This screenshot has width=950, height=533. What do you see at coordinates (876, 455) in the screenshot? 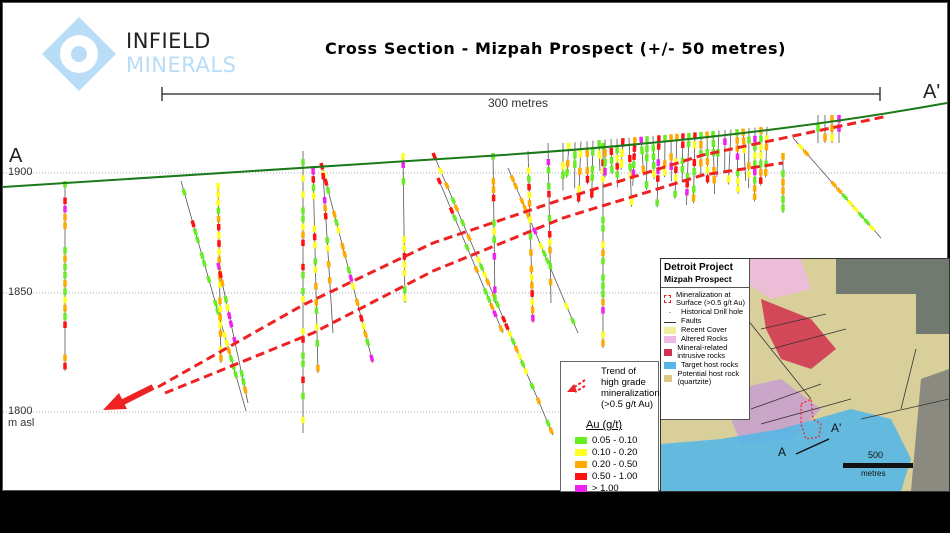
I see `inset-scale-label: 500` at bounding box center [876, 455].